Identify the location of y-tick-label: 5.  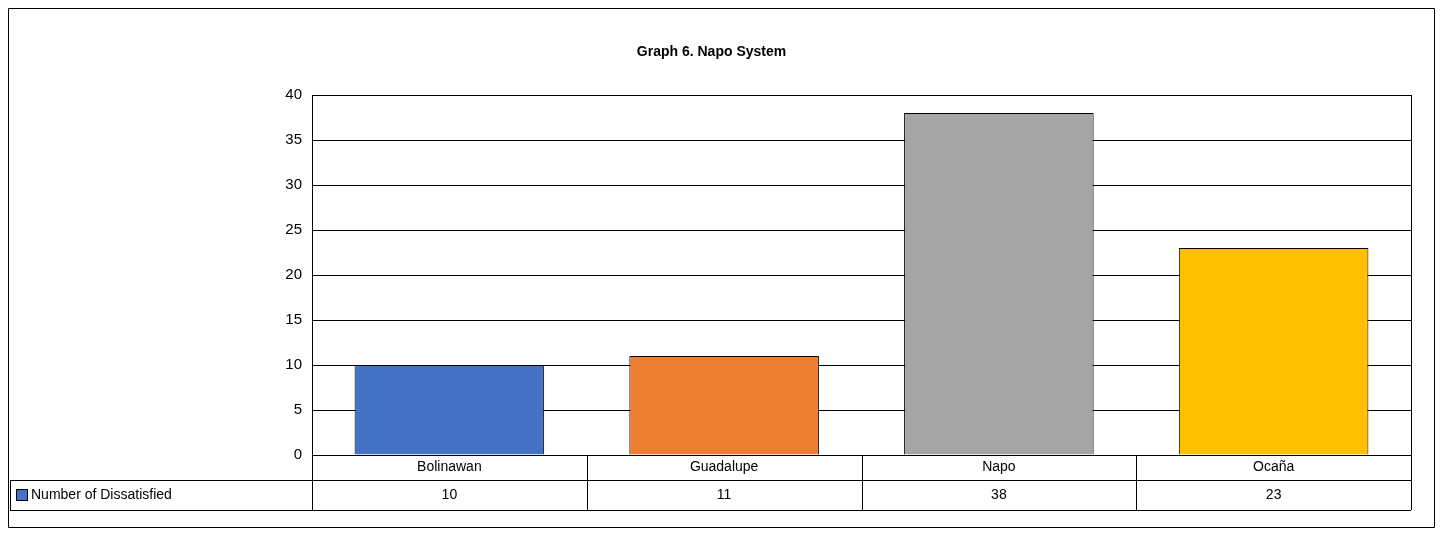
(297, 409).